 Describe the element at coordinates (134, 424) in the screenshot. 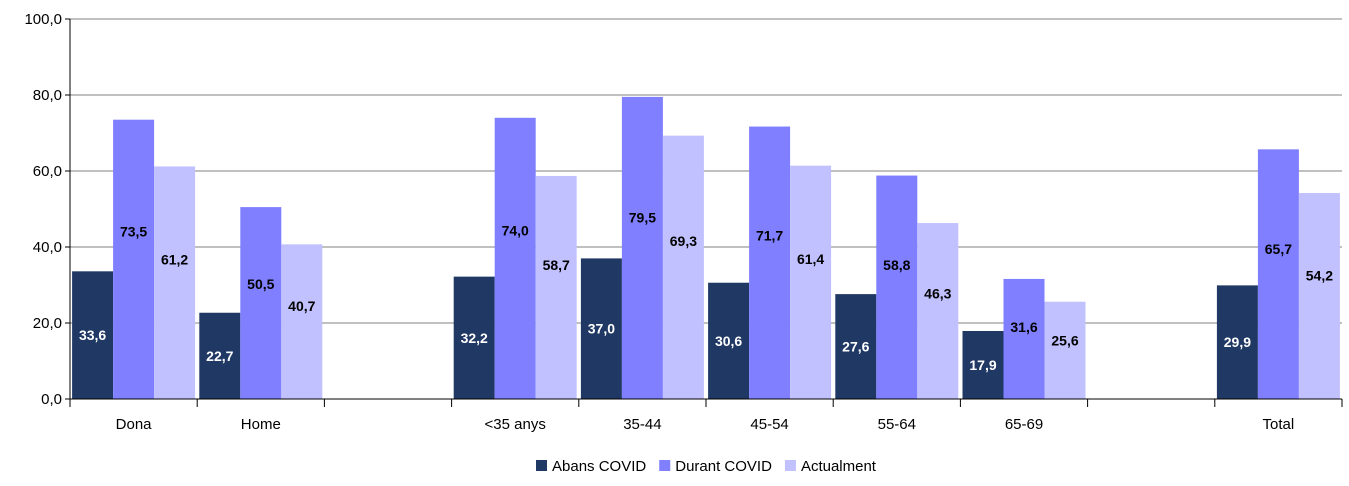

I see `x-tick-label: Dona` at that location.